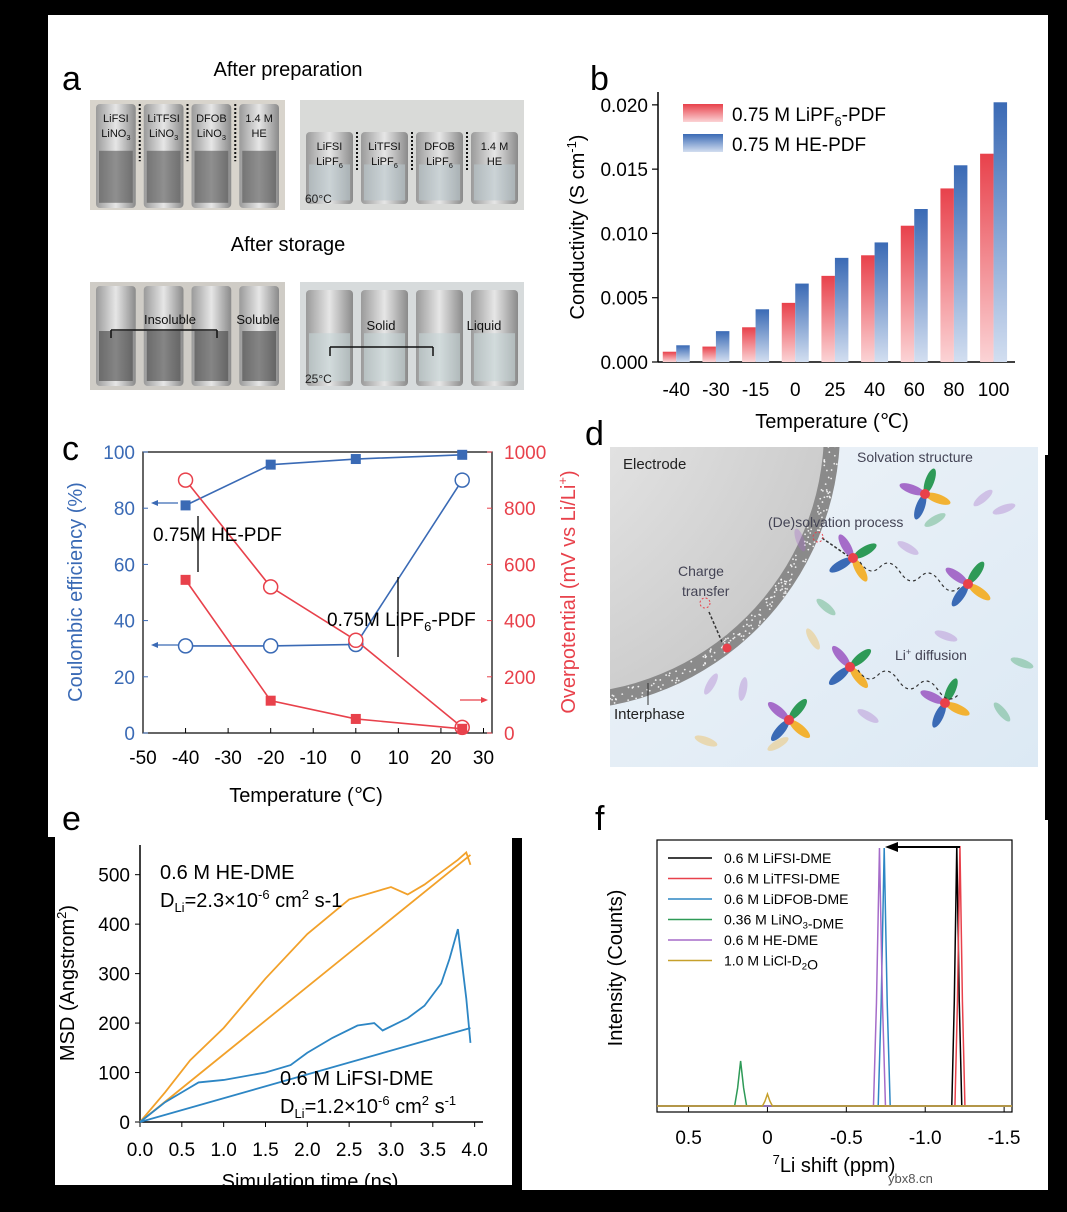  I want to click on watermark: ybx8.cn, so click(910, 1178).